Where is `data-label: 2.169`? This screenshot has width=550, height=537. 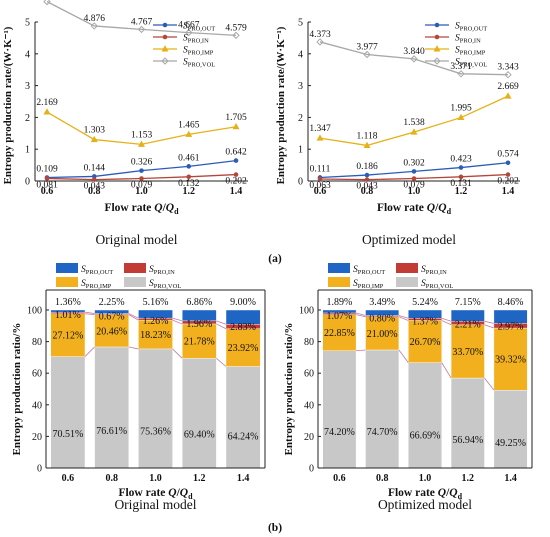 data-label: 2.169 is located at coordinates (47, 103).